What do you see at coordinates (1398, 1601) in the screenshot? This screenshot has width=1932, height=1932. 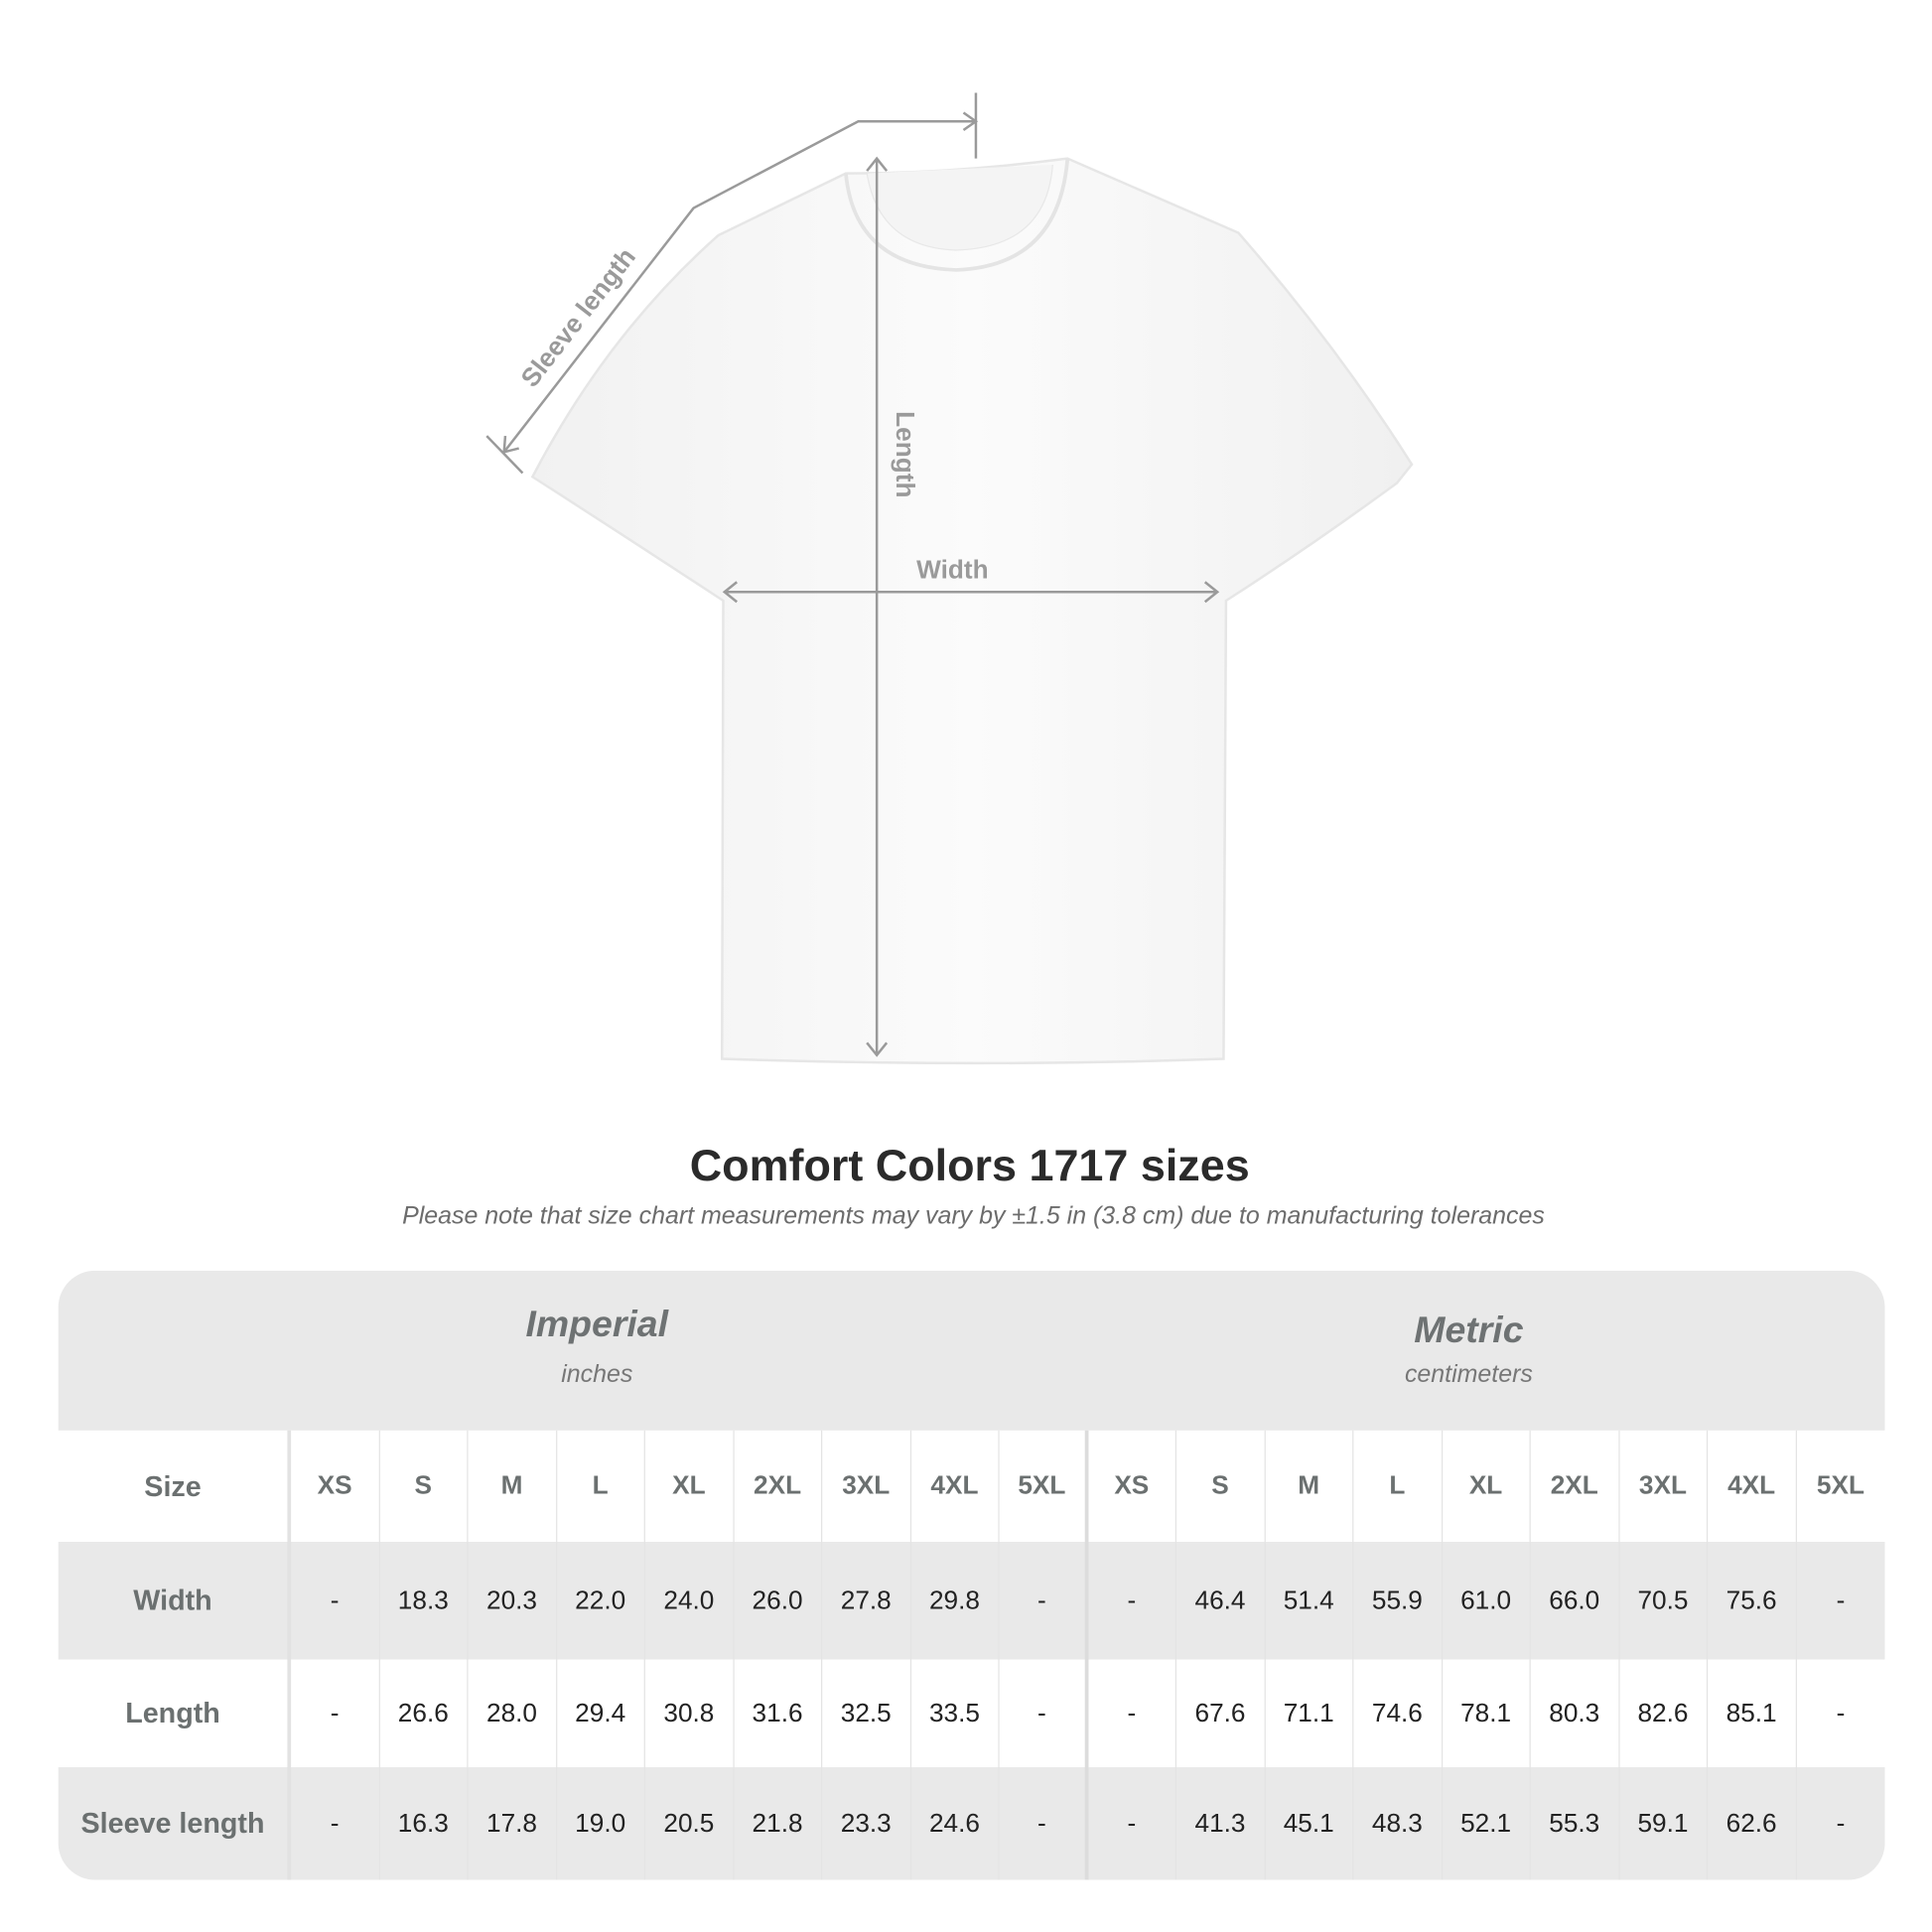 I see `table-cell-metric: 55.9` at bounding box center [1398, 1601].